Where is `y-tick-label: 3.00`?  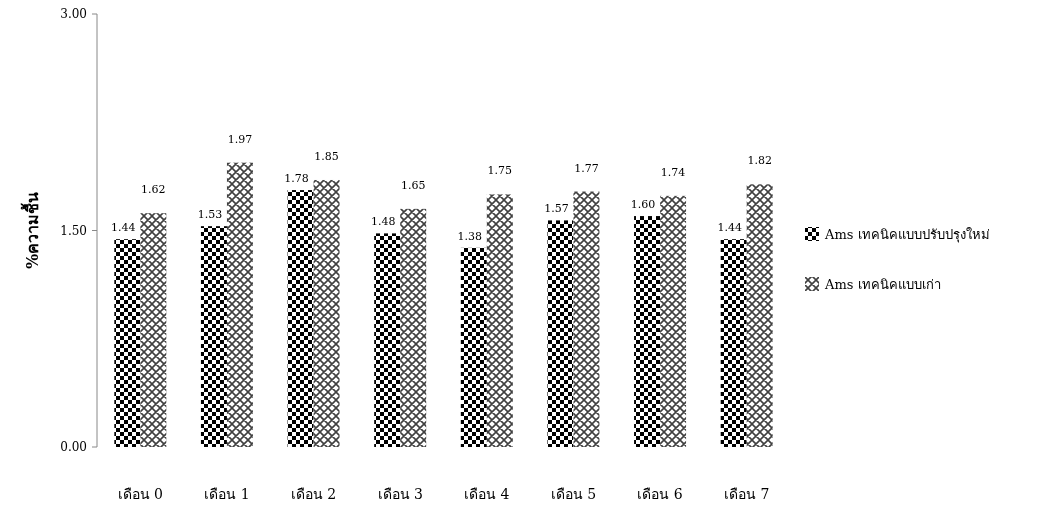 y-tick-label: 3.00 is located at coordinates (73, 14).